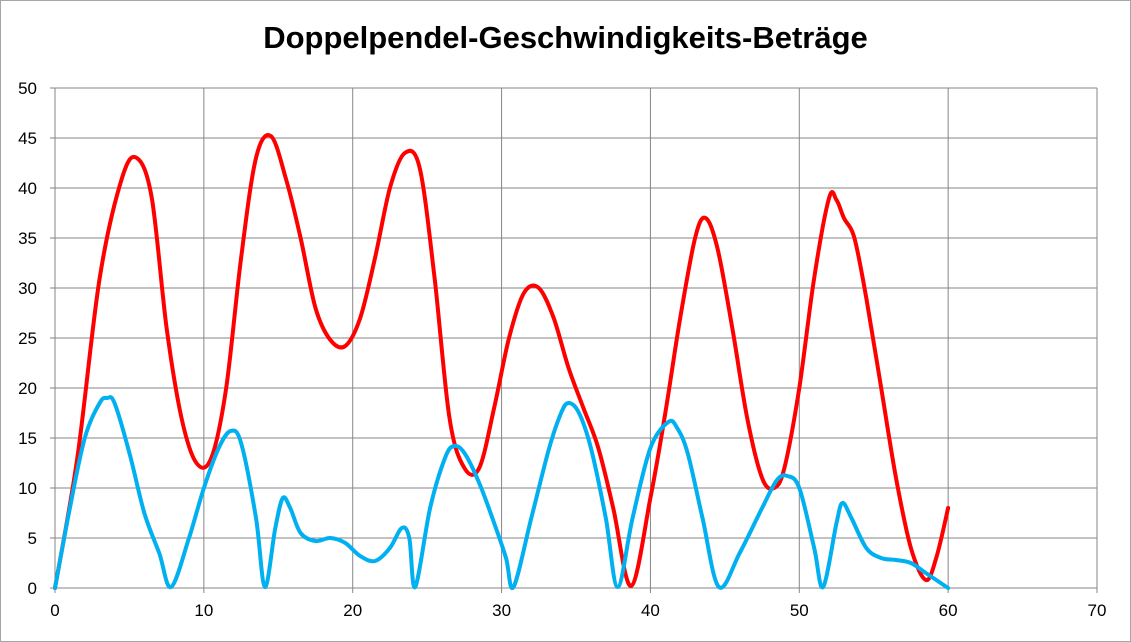 The width and height of the screenshot is (1131, 642). I want to click on y-tick-label: 5, so click(32, 538).